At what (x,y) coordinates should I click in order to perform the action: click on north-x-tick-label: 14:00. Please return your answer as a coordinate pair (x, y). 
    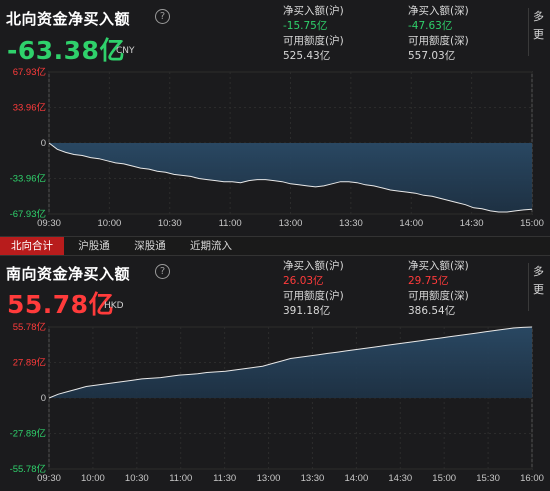
    Looking at the image, I should click on (411, 223).